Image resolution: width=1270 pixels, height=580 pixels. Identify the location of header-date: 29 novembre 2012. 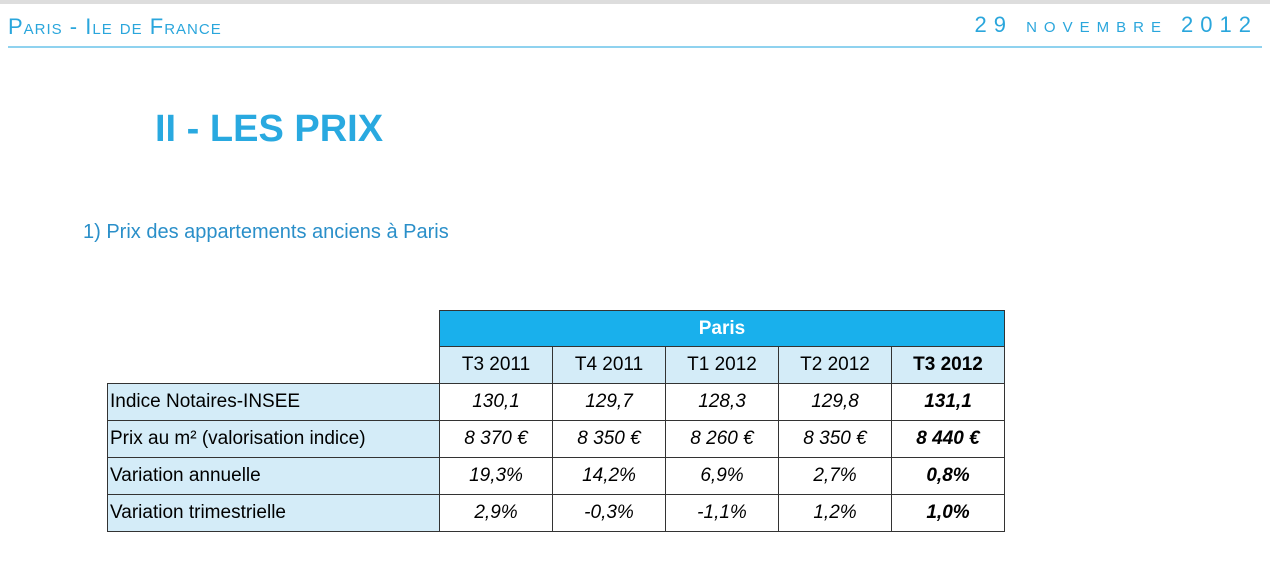
(1116, 24).